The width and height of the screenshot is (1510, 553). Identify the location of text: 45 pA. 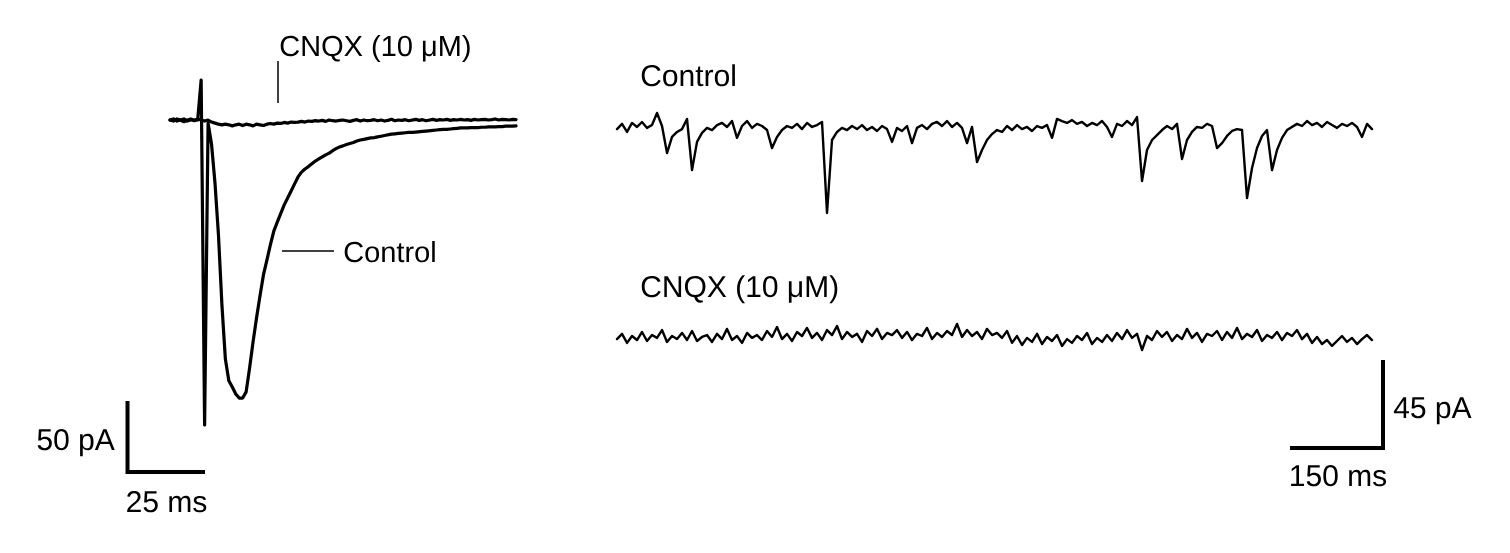
(1432, 411).